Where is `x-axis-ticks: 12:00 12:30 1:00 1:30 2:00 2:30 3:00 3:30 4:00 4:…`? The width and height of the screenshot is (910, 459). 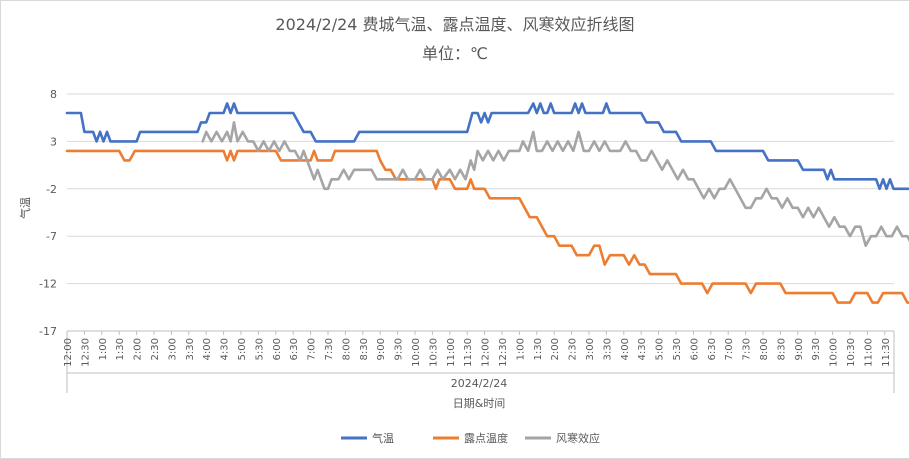
x-axis-ticks: 12:00 12:30 1:00 1:30 2:00 2:30 3:00 3:30 4:00 4:… is located at coordinates (479, 361).